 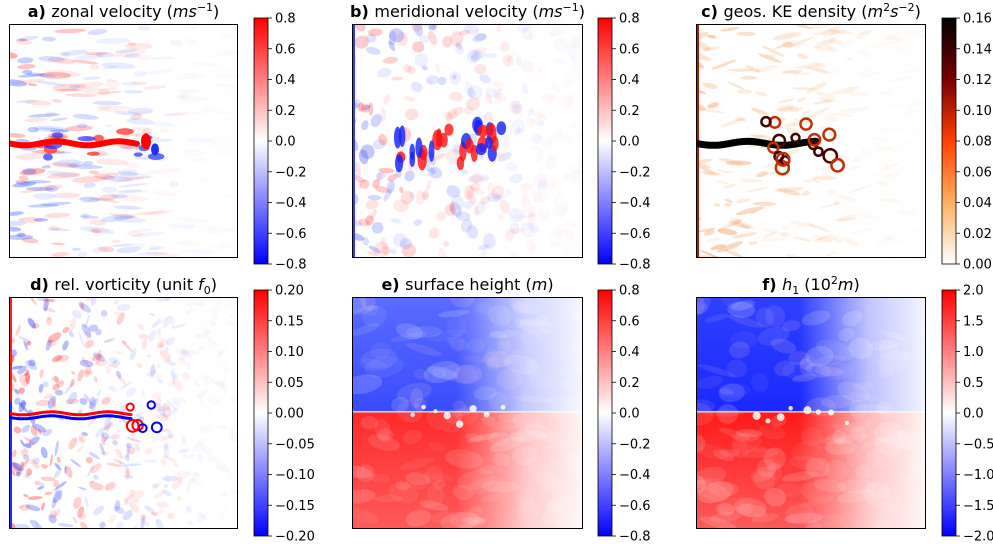 What do you see at coordinates (295, 537) in the screenshot?
I see `colorbar-tick-label: −0.20` at bounding box center [295, 537].